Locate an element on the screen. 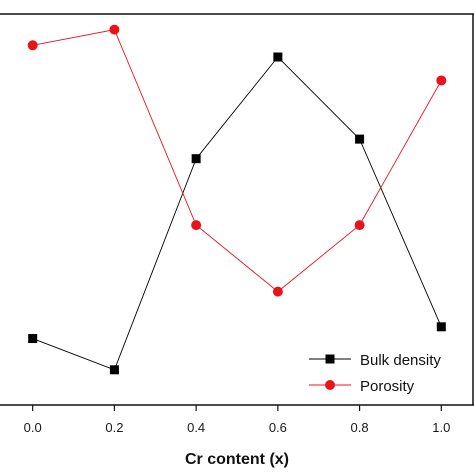 Image resolution: width=474 pixels, height=474 pixels. x-tick-label: 0.8 is located at coordinates (360, 427).